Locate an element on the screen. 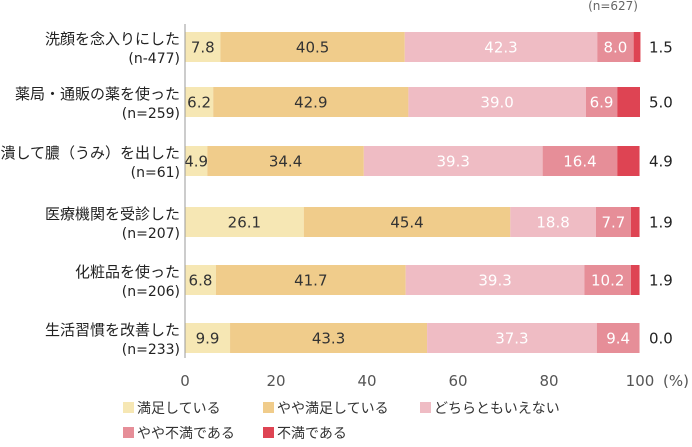 The height and width of the screenshot is (447, 692). bar-value-label: 45.4 is located at coordinates (406, 223).